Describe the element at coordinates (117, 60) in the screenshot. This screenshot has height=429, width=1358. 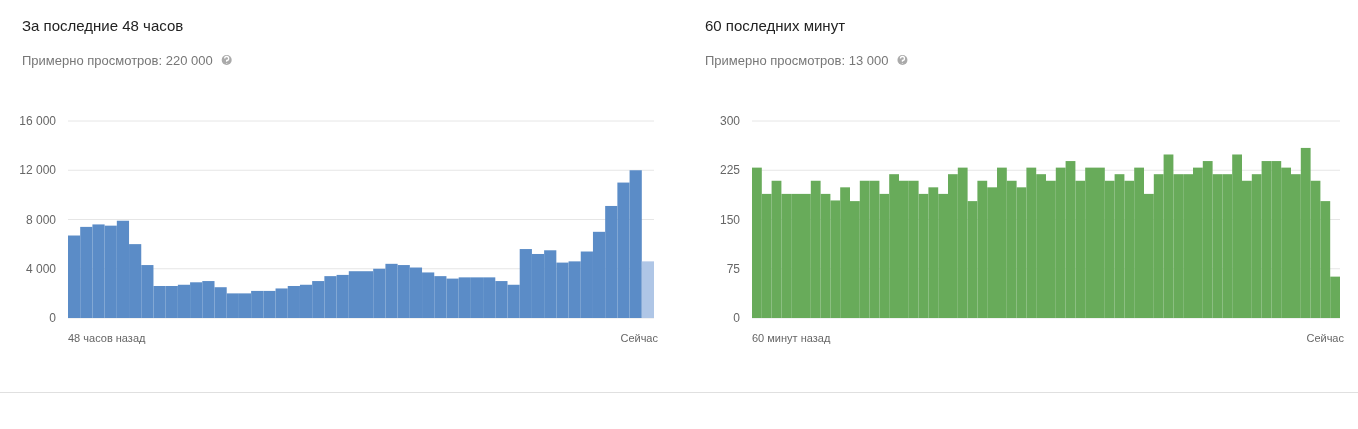
I see `chart-subtitle: Примерно просмотров: 220 000` at that location.